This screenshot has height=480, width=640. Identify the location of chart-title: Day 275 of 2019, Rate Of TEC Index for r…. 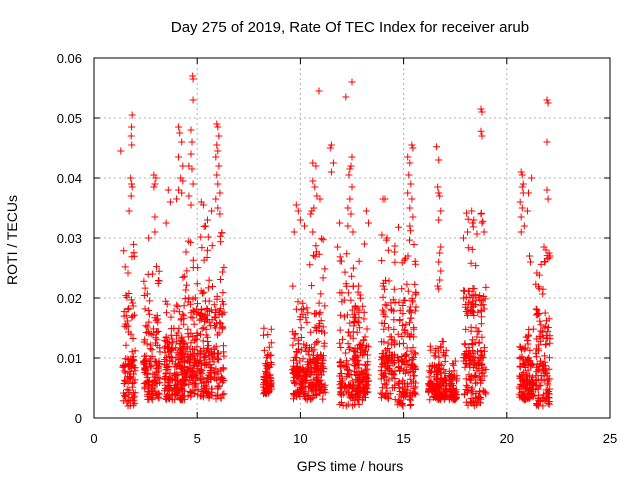
(350, 27).